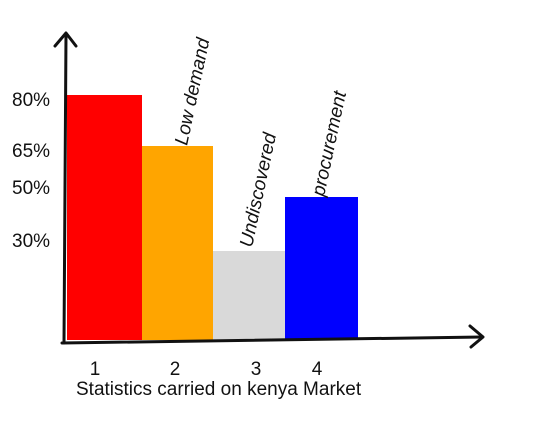 Image resolution: width=540 pixels, height=433 pixels. What do you see at coordinates (317, 369) in the screenshot?
I see `x-tick-label: 4` at bounding box center [317, 369].